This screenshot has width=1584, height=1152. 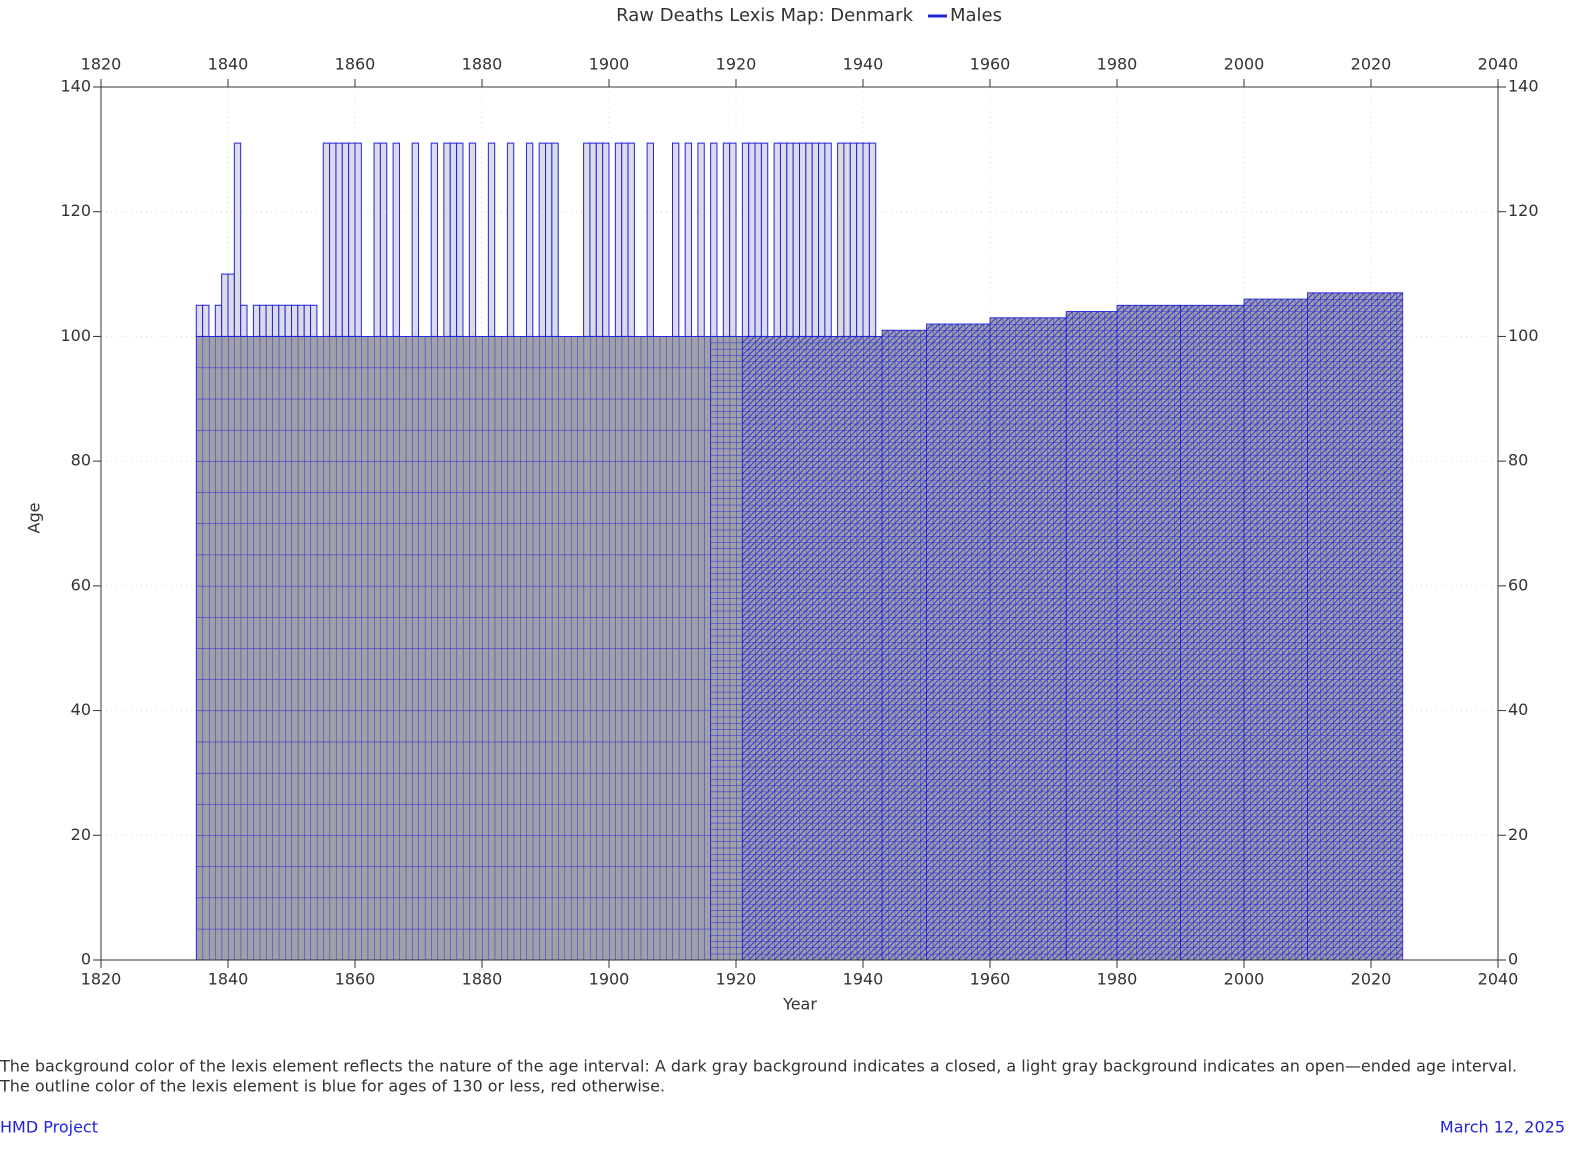 What do you see at coordinates (228, 979) in the screenshot?
I see `x-tick-label: 1840` at bounding box center [228, 979].